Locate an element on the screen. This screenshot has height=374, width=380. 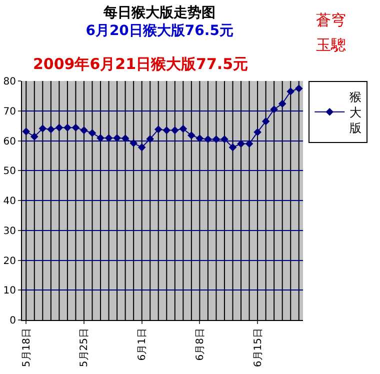
y-tick-label: 10 is located at coordinates (9, 291).